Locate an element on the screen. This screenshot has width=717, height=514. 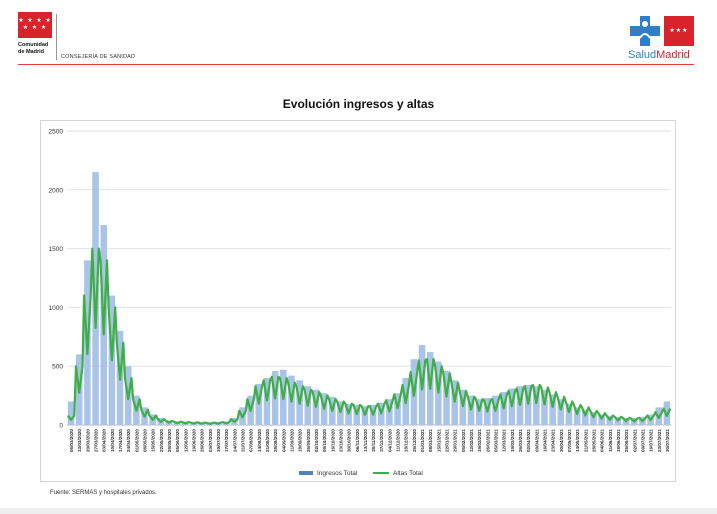
x-tick-label: 23/04/2021 is located at coordinates (553, 440).